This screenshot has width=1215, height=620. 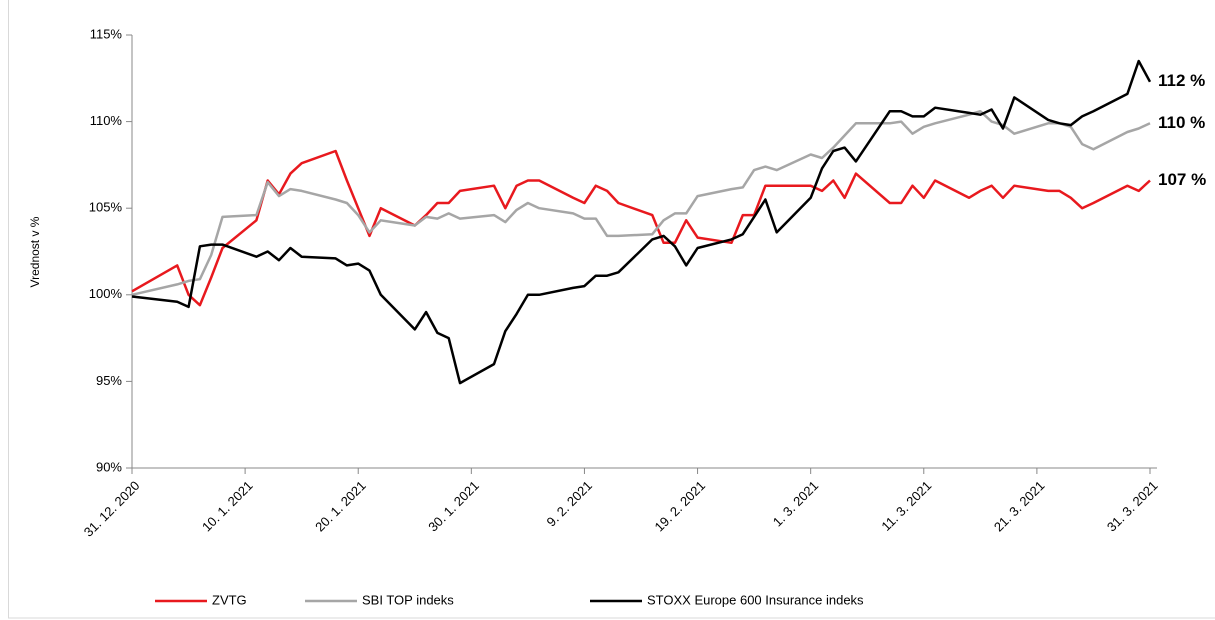 I want to click on x-tick-label: 10. 1. 2021, so click(x=227, y=506).